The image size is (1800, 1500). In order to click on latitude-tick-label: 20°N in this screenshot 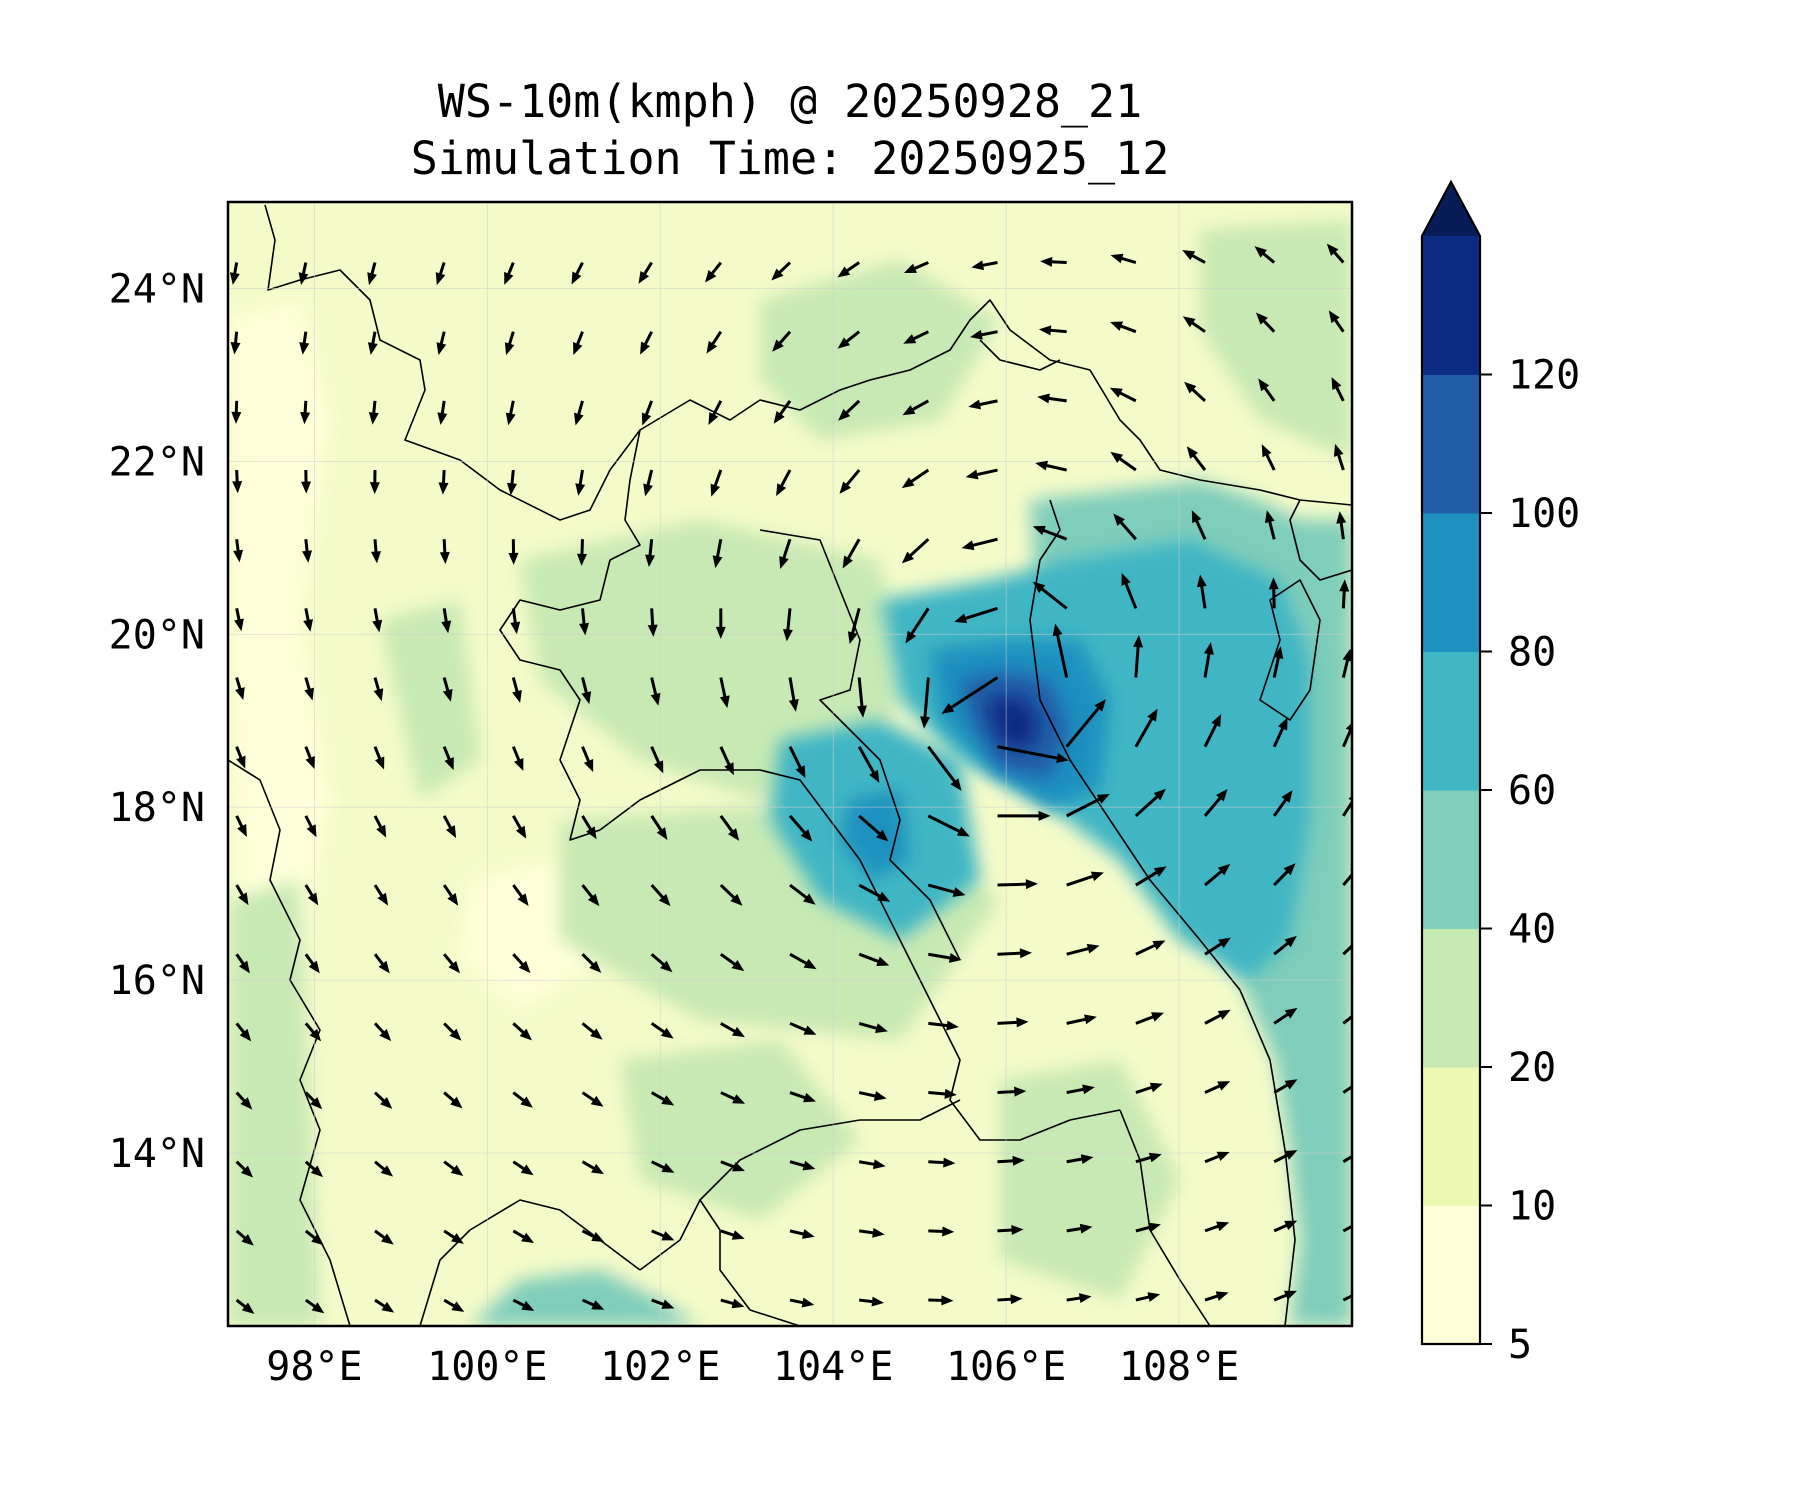, I will do `click(157, 635)`.